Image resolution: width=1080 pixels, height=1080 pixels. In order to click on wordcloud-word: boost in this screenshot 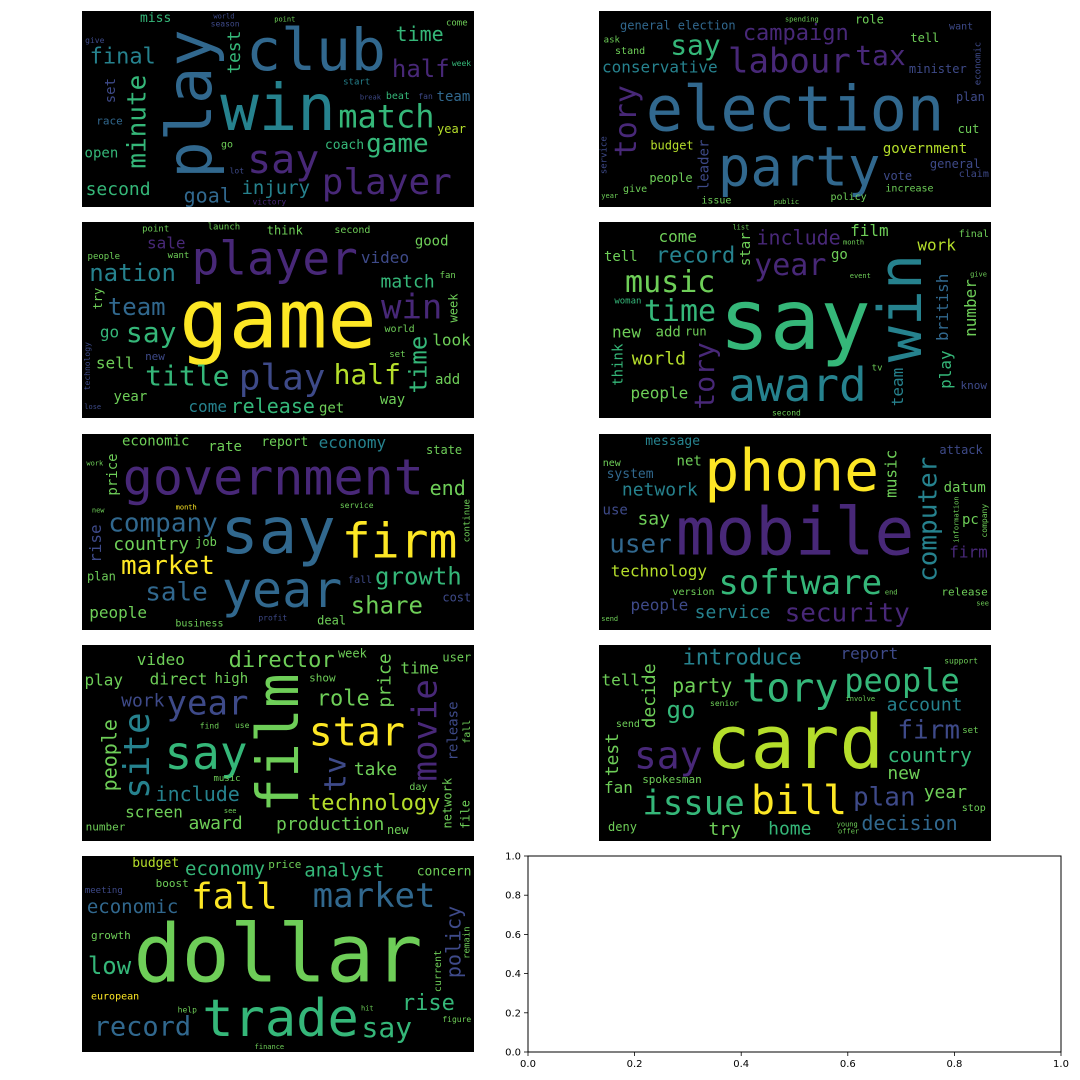, I will do `click(172, 883)`.